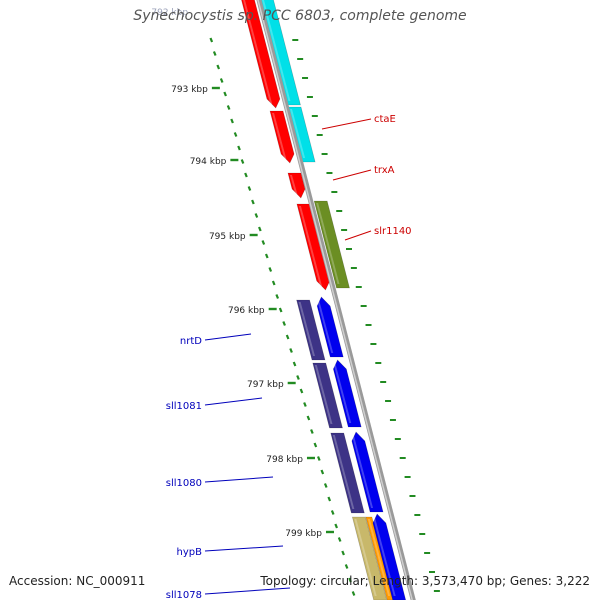  What do you see at coordinates (246, 311) in the screenshot?
I see `kbp-label: 796 kbp` at bounding box center [246, 311].